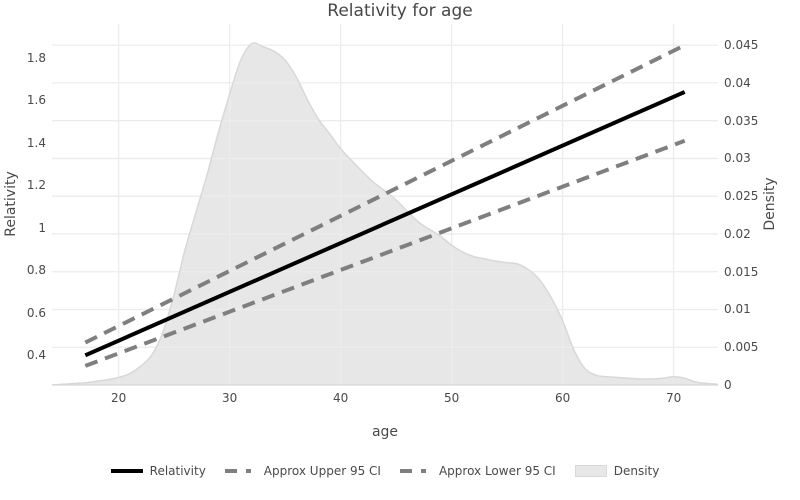  I want to click on y-left-tick-label: 1.2, so click(36, 185).